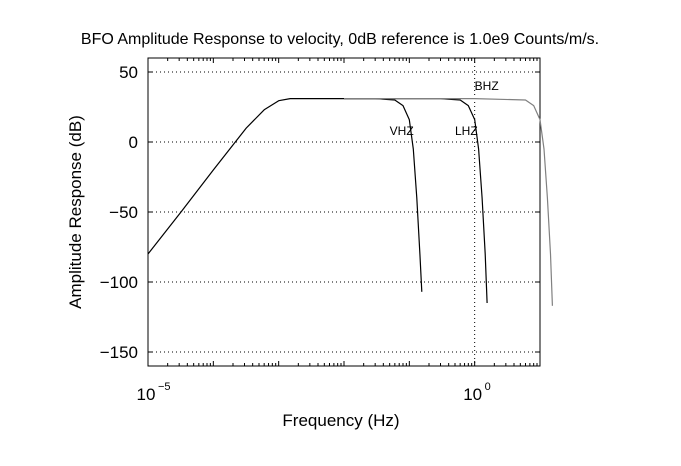 The height and width of the screenshot is (466, 681). Describe the element at coordinates (444, 108) in the screenshot. I see `series-labels: VHZ LHZ BHZ` at that location.